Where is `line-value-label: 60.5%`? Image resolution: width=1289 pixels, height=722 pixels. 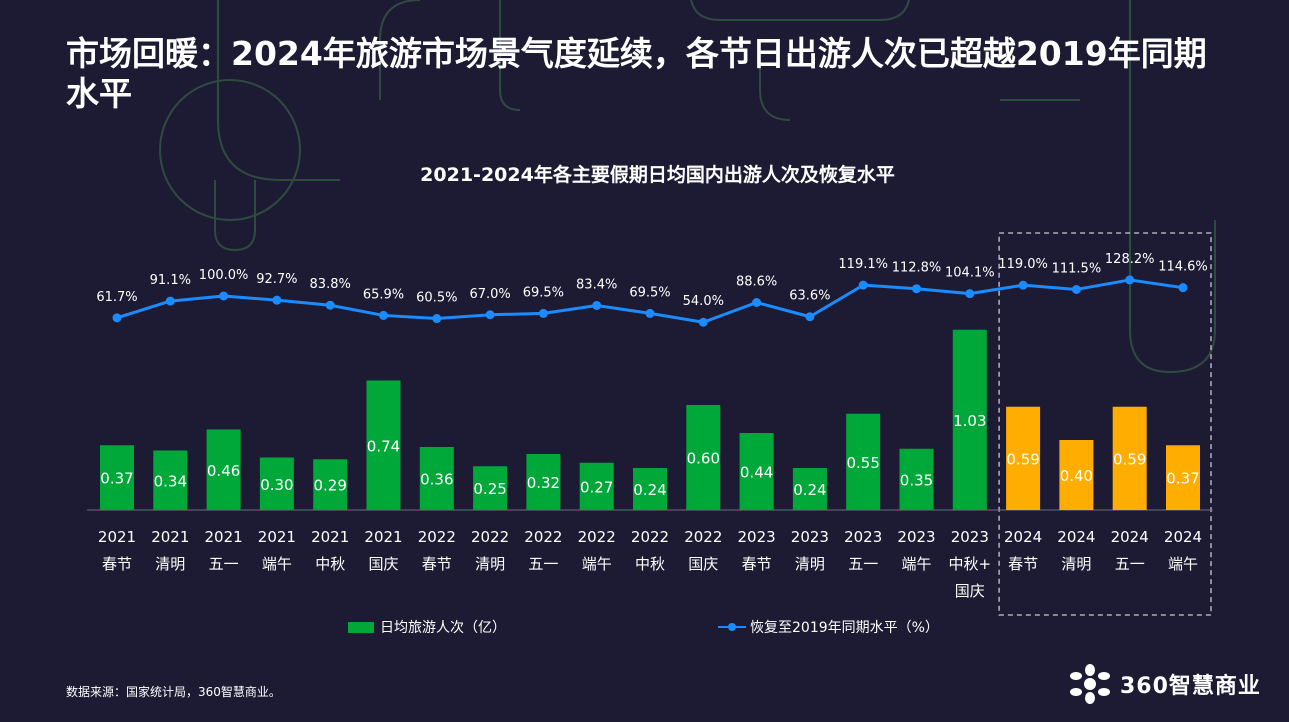
line-value-label: 60.5% is located at coordinates (436, 298).